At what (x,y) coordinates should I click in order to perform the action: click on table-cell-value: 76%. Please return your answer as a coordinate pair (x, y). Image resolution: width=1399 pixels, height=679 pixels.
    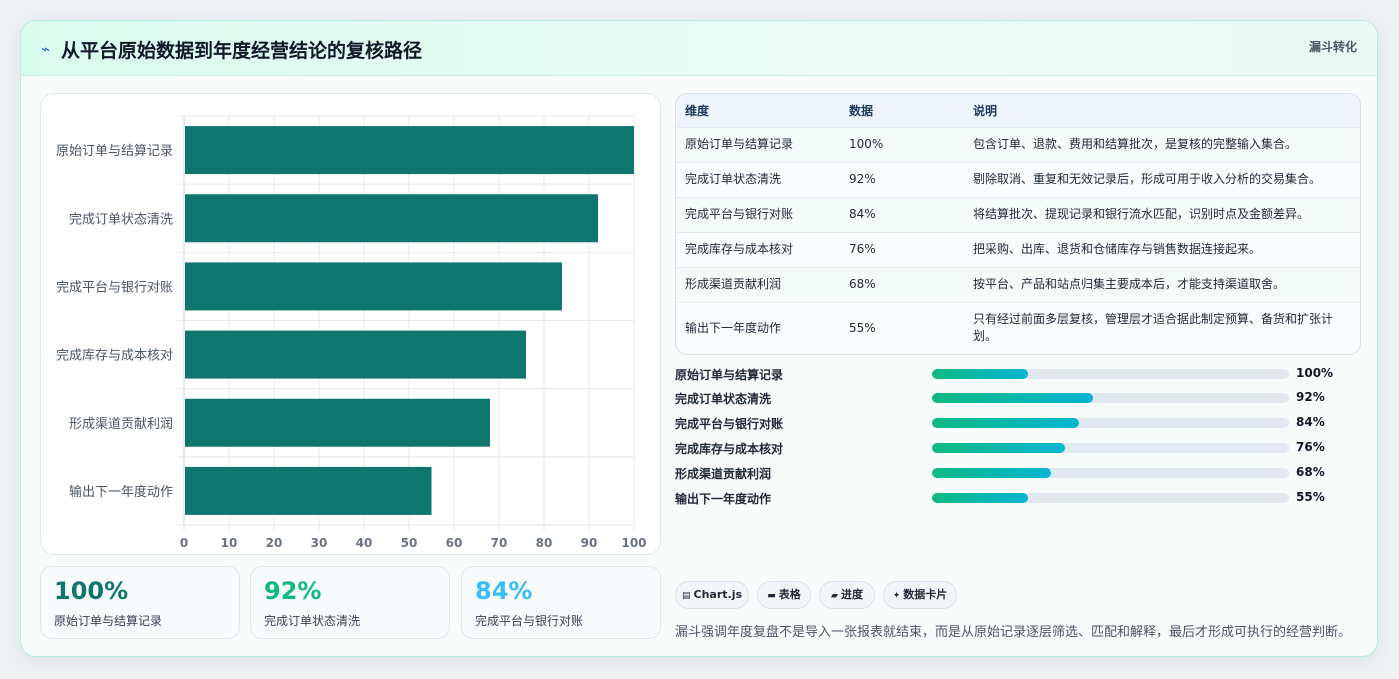
    Looking at the image, I should click on (902, 249).